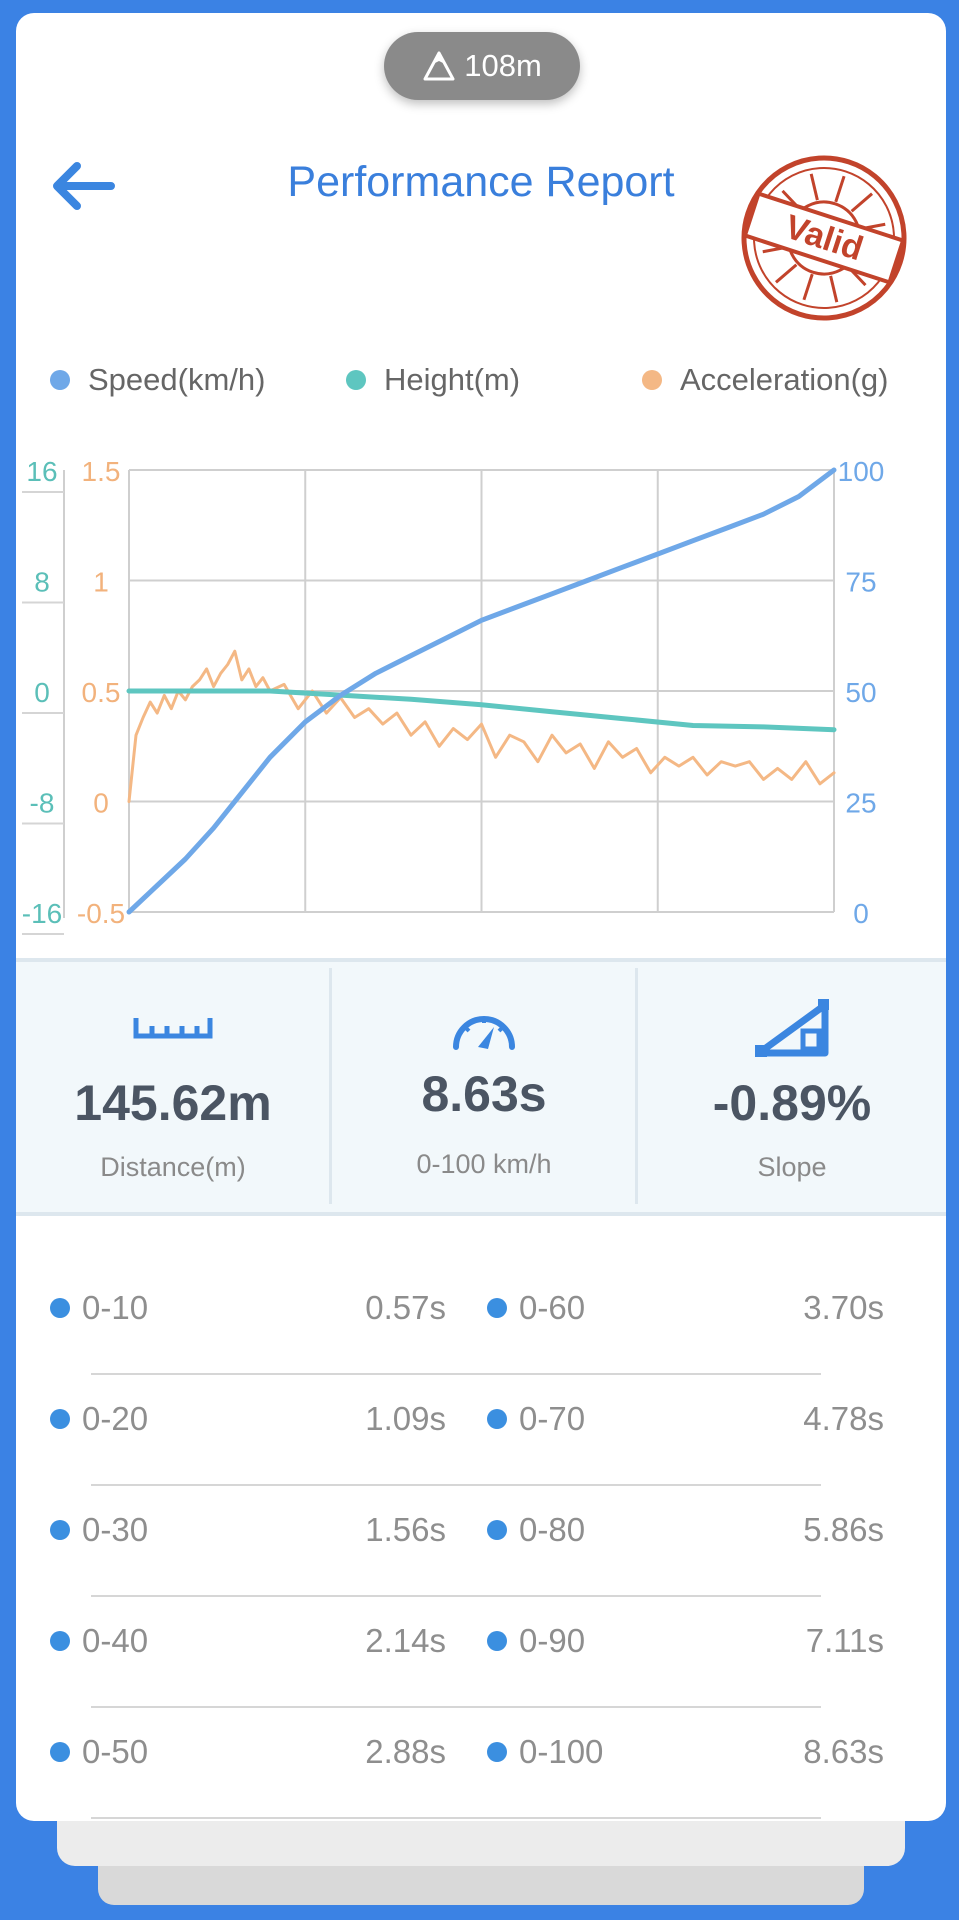  I want to click on height-tick-label: -8, so click(42, 803).